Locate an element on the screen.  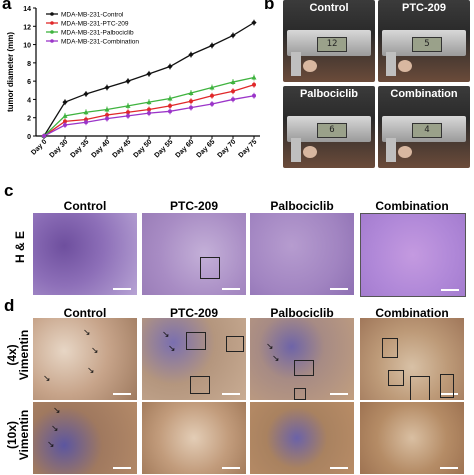
x-tick-label: Day 50 is located at coordinates (142, 148).